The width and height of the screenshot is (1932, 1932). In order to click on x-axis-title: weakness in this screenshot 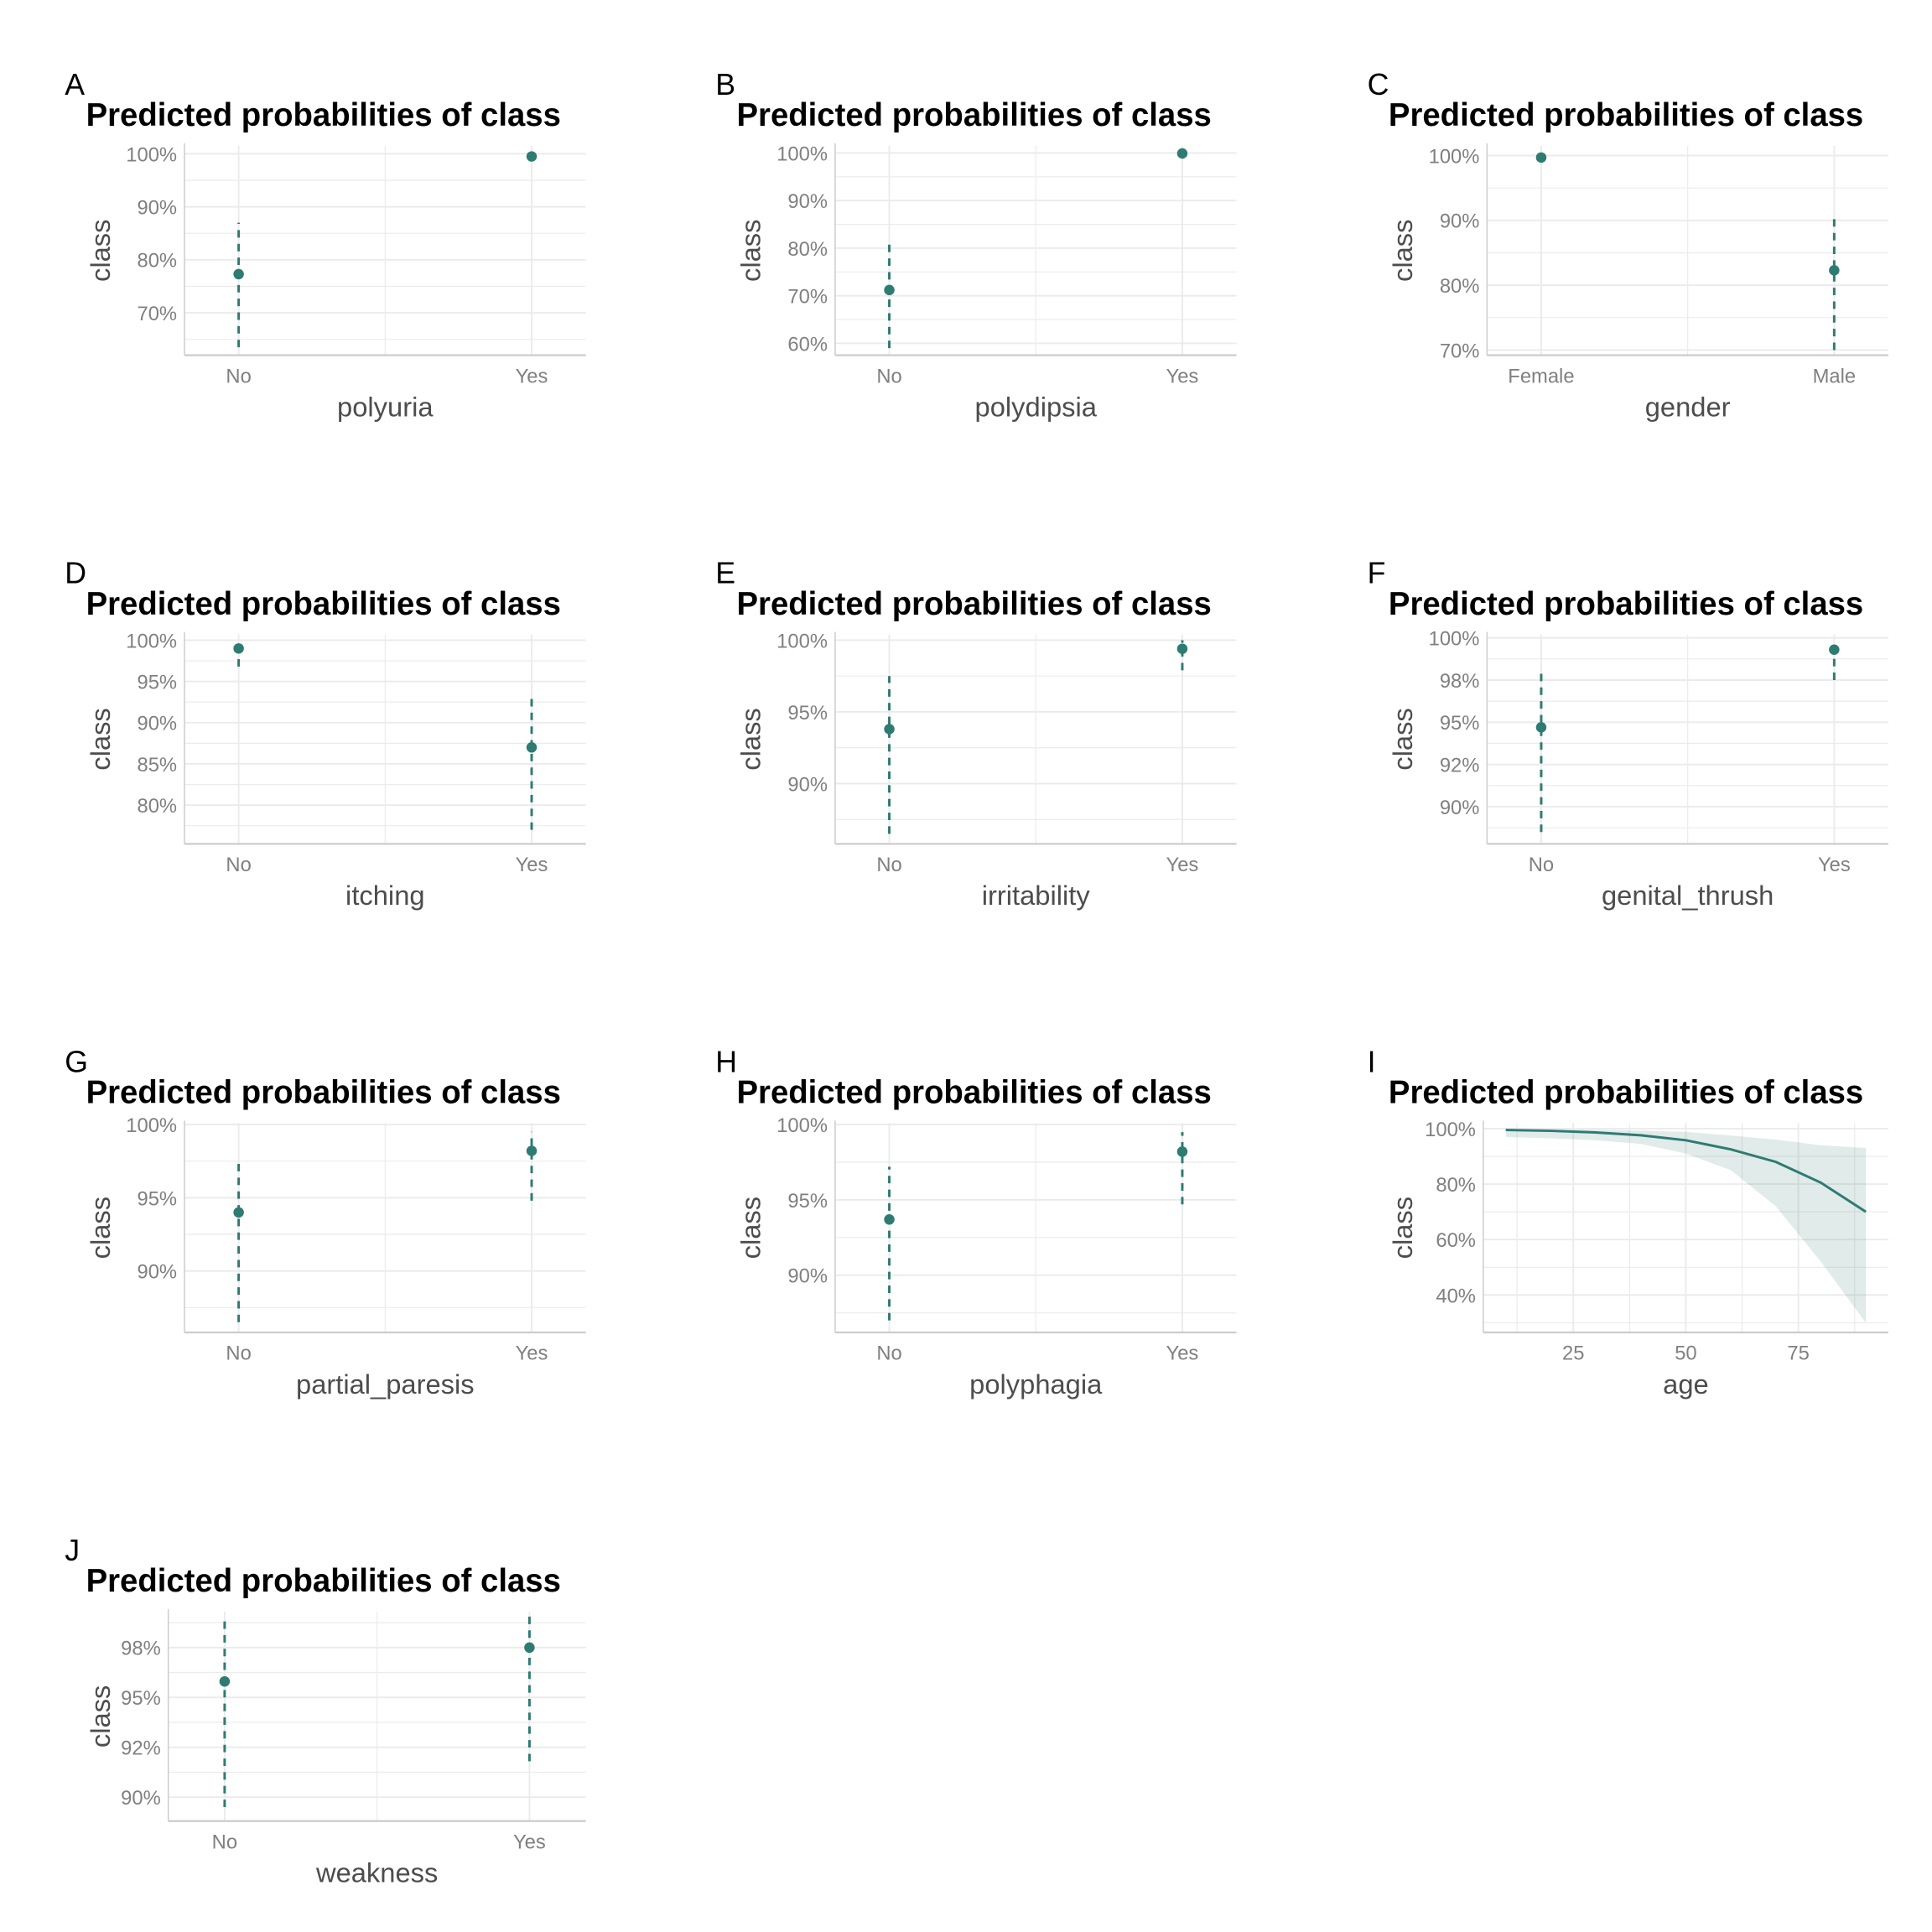, I will do `click(376, 1872)`.